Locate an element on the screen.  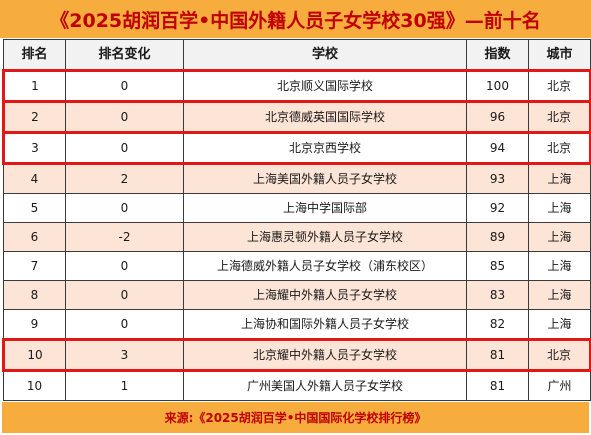
cell-index: 89 is located at coordinates (497, 237).